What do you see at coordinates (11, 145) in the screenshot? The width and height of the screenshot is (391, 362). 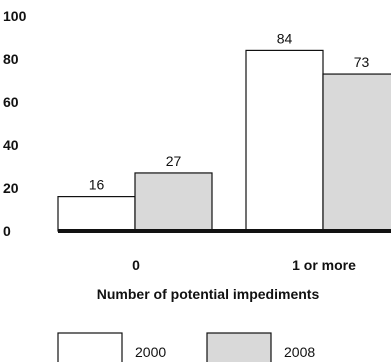 I see `y-tick-label: 40` at bounding box center [11, 145].